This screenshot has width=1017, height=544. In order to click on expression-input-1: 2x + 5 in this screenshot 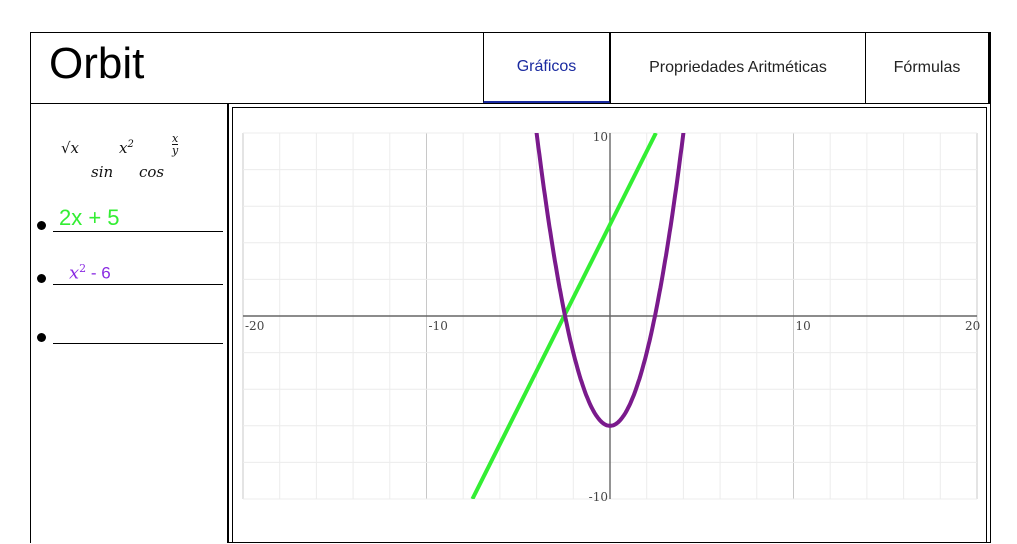, I will do `click(89, 217)`.